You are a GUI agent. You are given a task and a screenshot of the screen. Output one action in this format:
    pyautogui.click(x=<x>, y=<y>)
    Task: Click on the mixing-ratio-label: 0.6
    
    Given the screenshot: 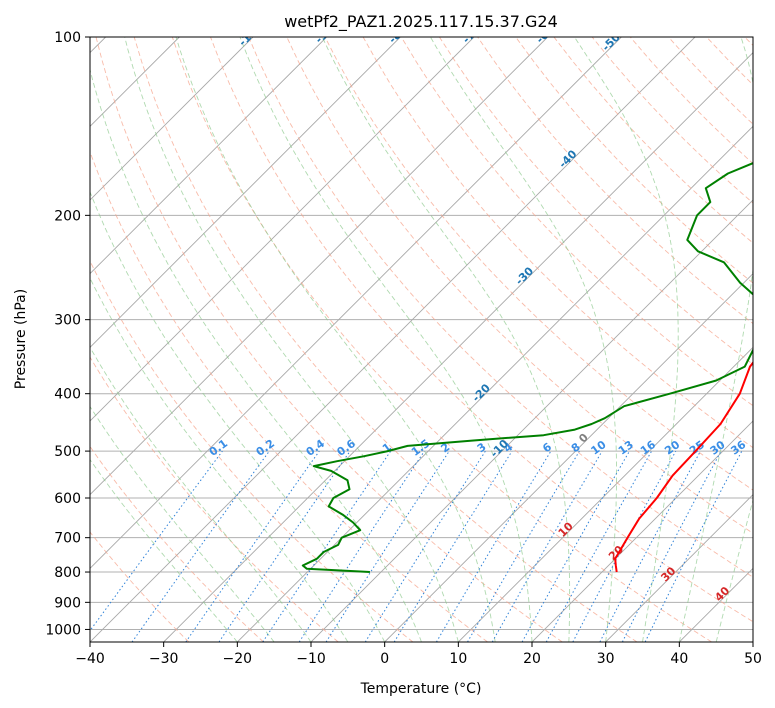 What is the action you would take?
    pyautogui.click(x=347, y=448)
    